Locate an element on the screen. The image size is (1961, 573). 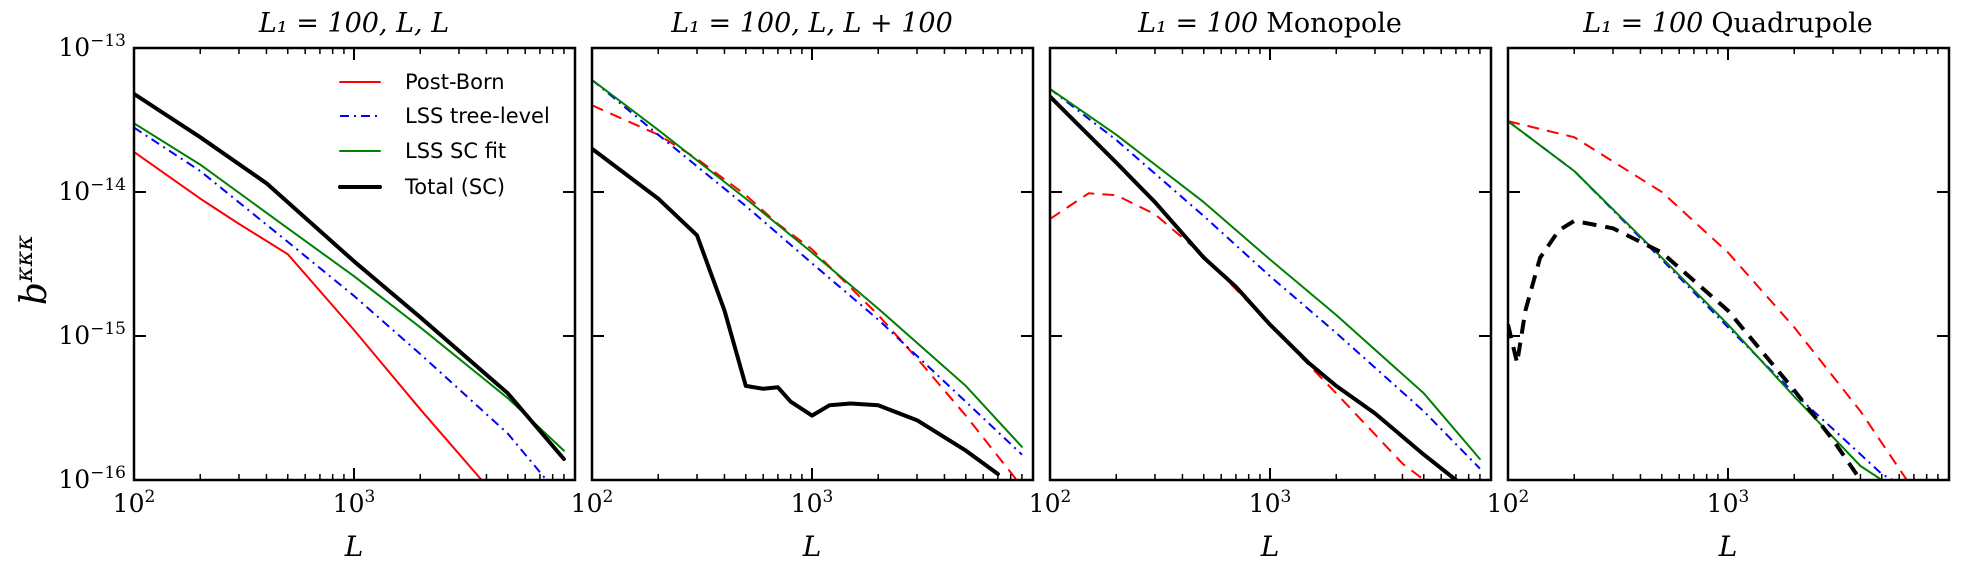
panel-2-series-lss-tree-level is located at coordinates (807, 267).